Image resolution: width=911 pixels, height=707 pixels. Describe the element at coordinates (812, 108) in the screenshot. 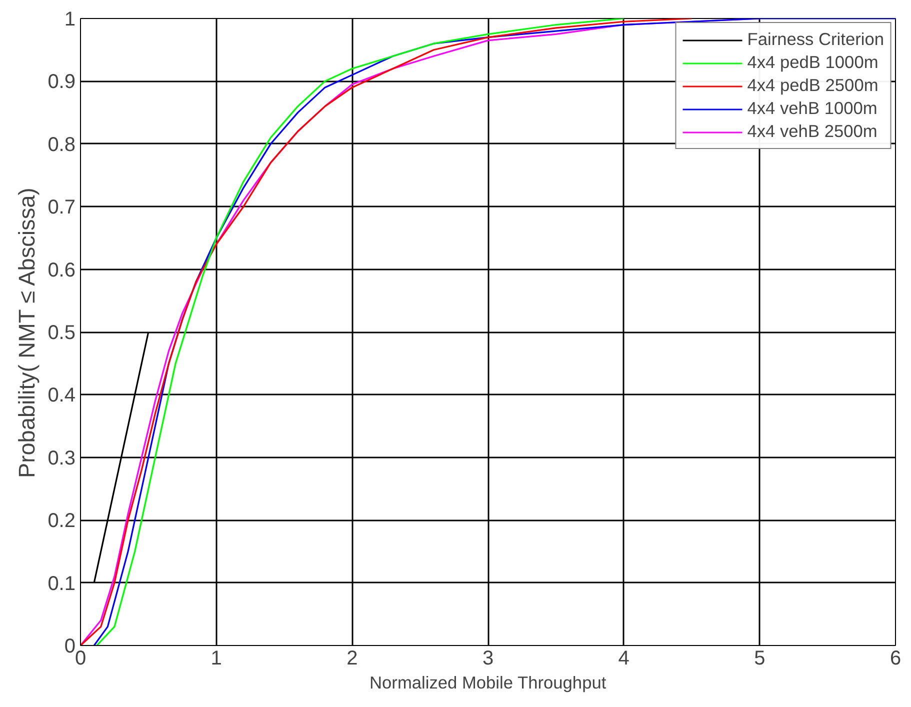

I see `legend-label: 4x4 vehB 1000m` at that location.